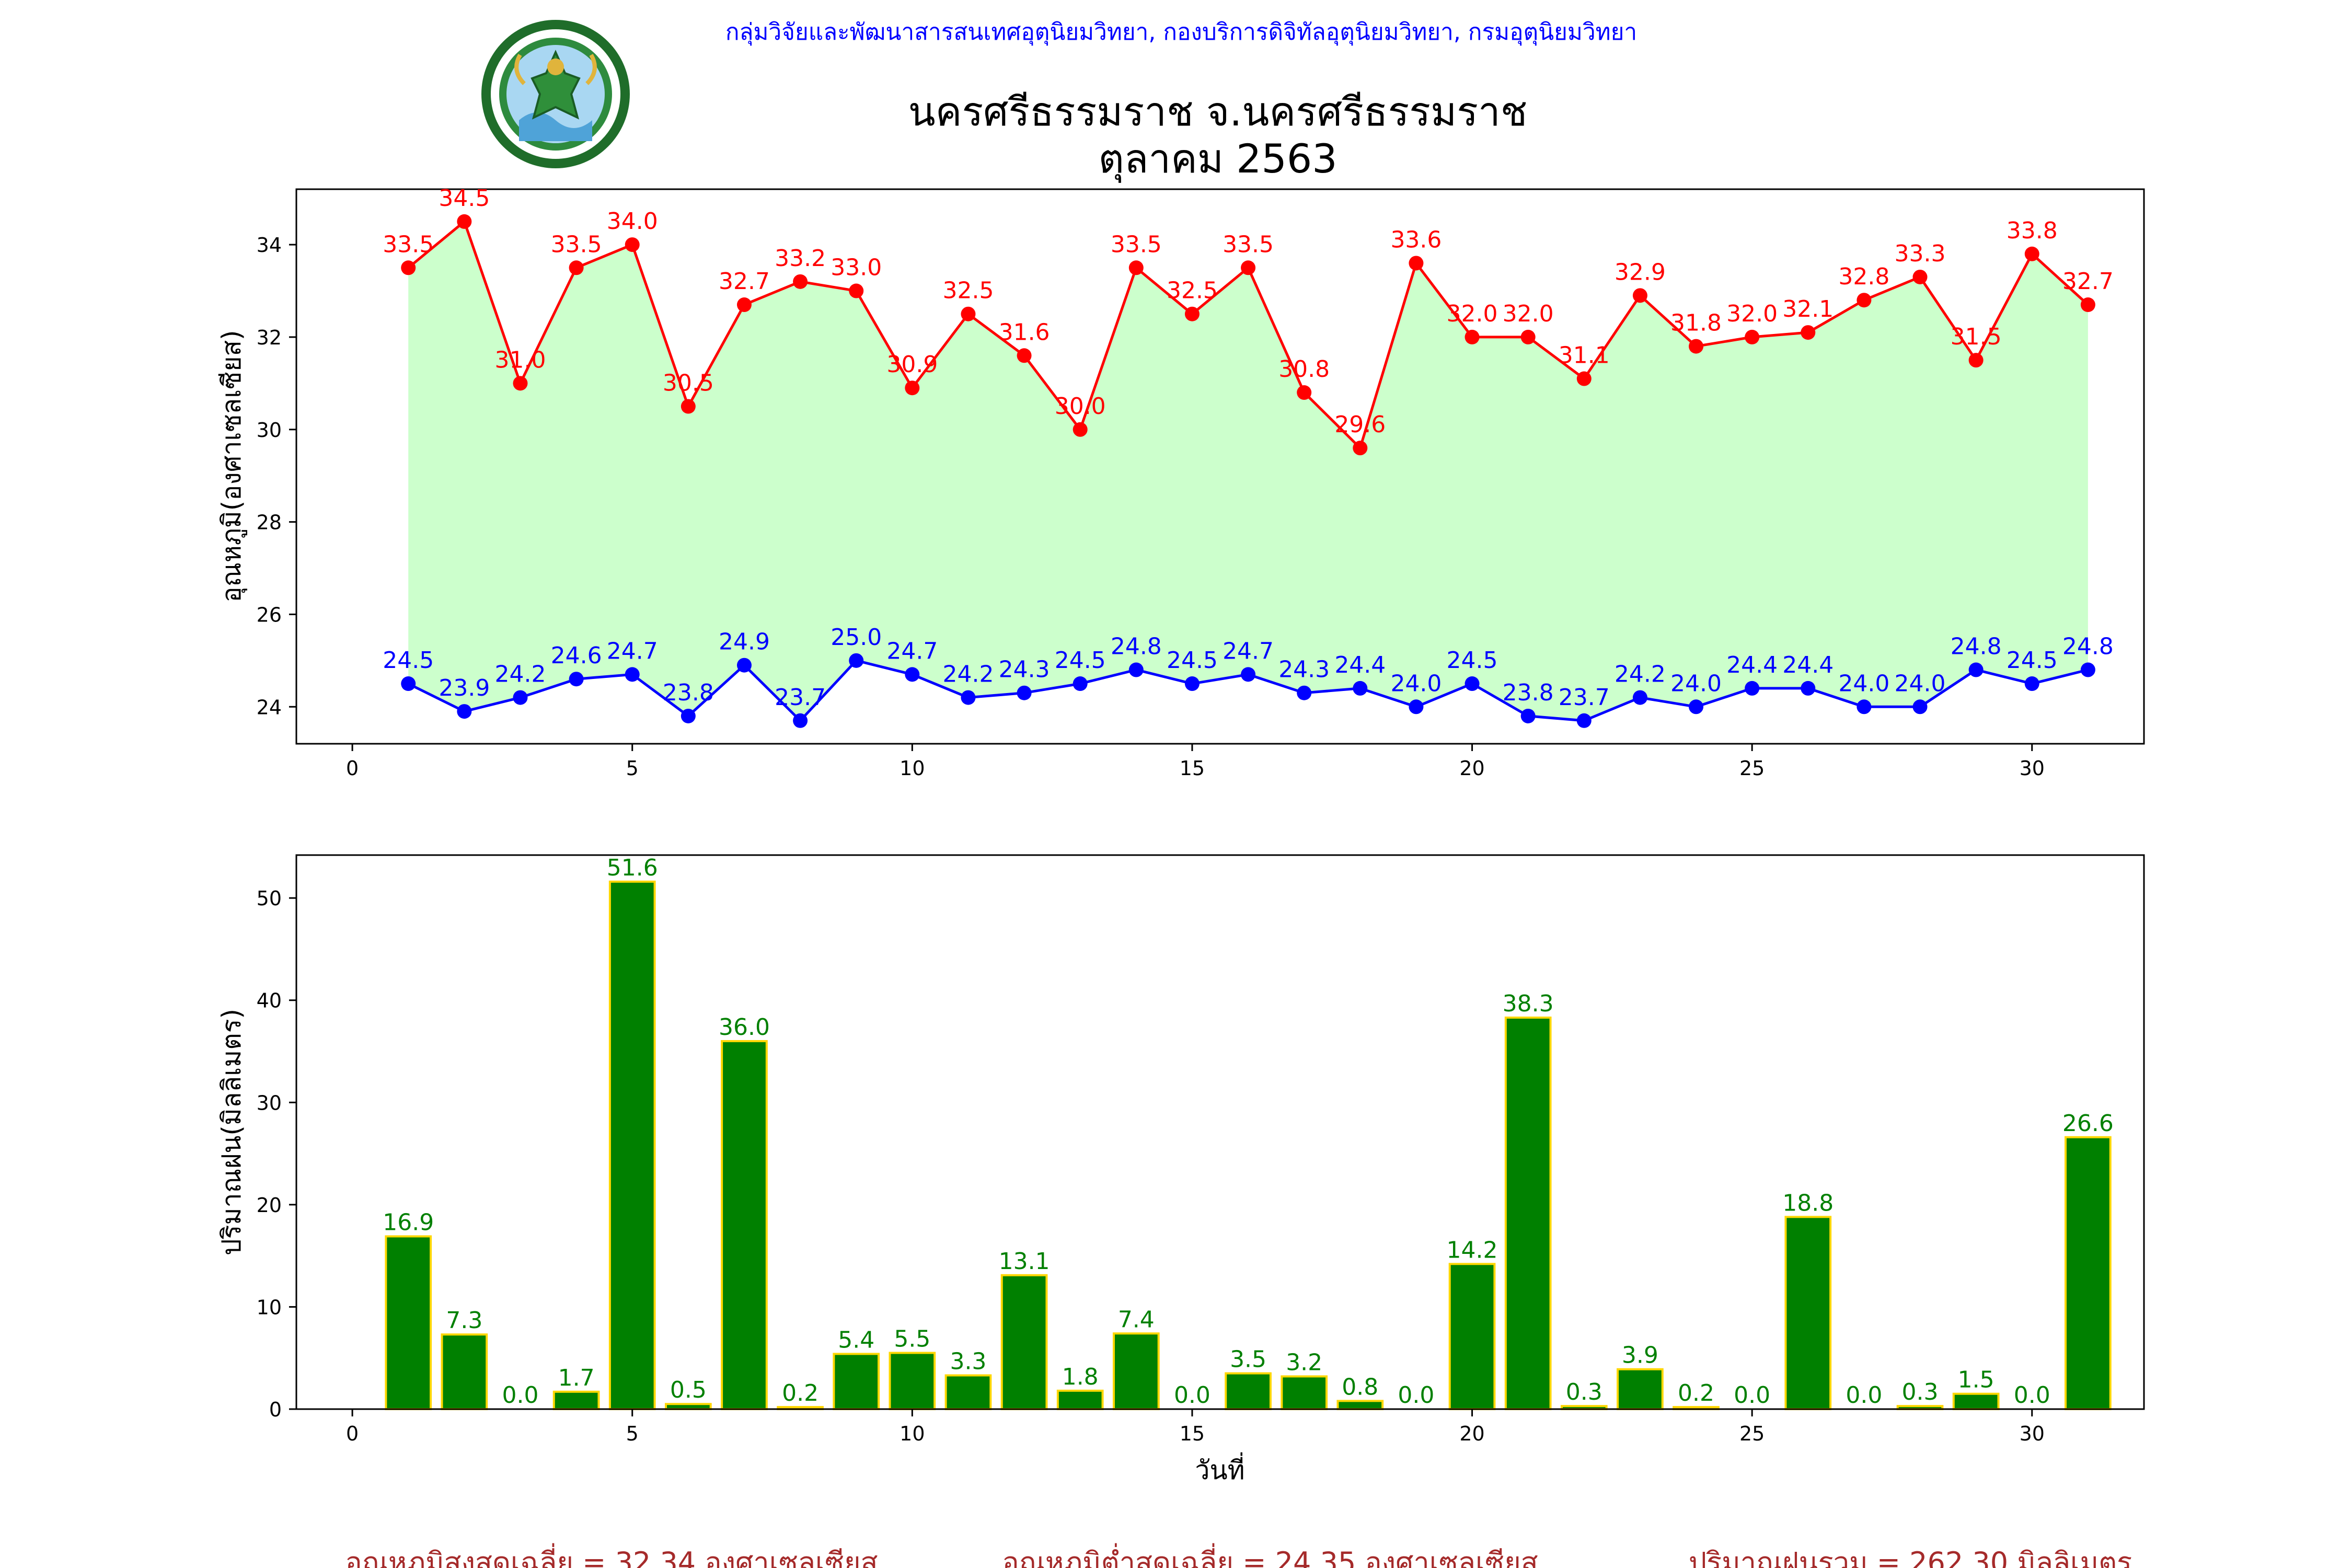 The image size is (2352, 1568). What do you see at coordinates (1808, 1203) in the screenshot?
I see `rainfall-label: 18.8` at bounding box center [1808, 1203].